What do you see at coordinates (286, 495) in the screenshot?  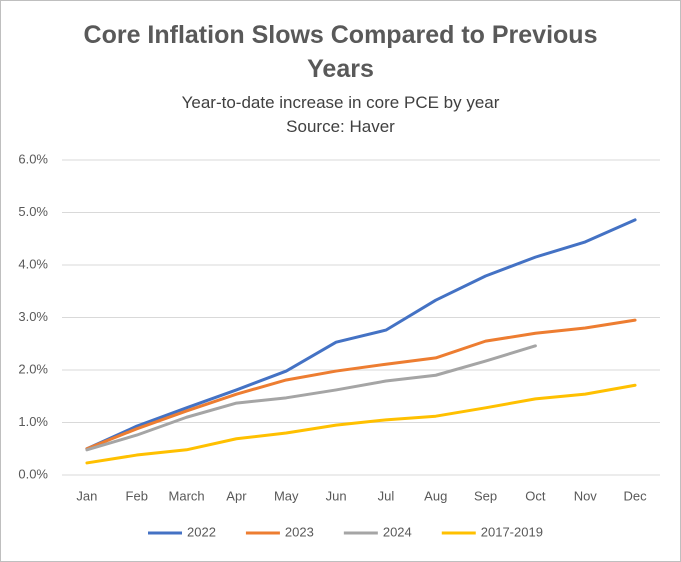 I see `x-tick-label: May` at bounding box center [286, 495].